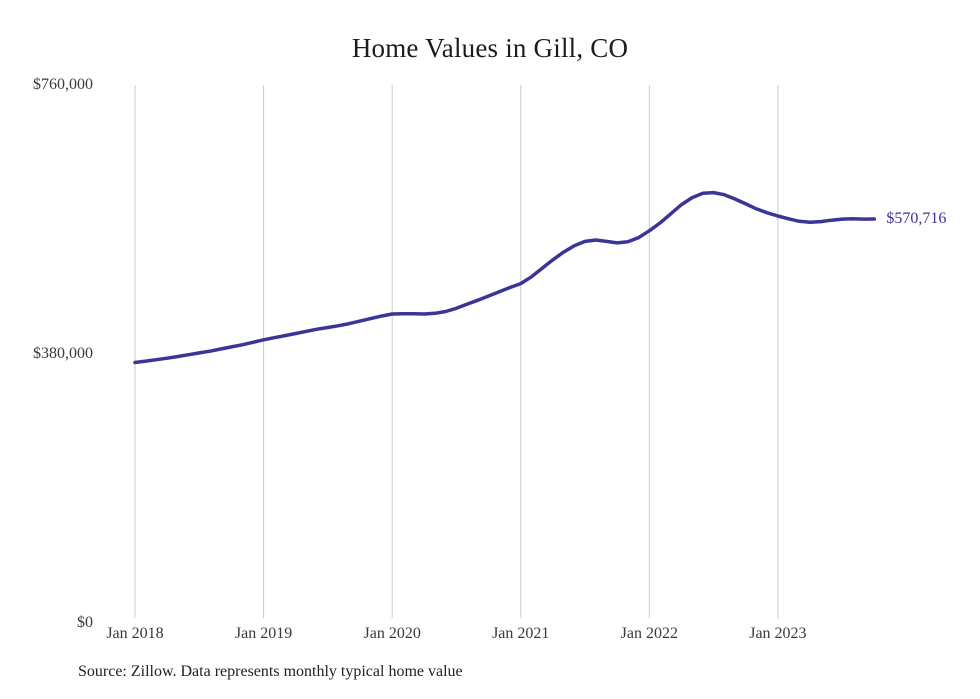 The image size is (980, 699). I want to click on y-axis-tick-label: $760,000, so click(63, 84).